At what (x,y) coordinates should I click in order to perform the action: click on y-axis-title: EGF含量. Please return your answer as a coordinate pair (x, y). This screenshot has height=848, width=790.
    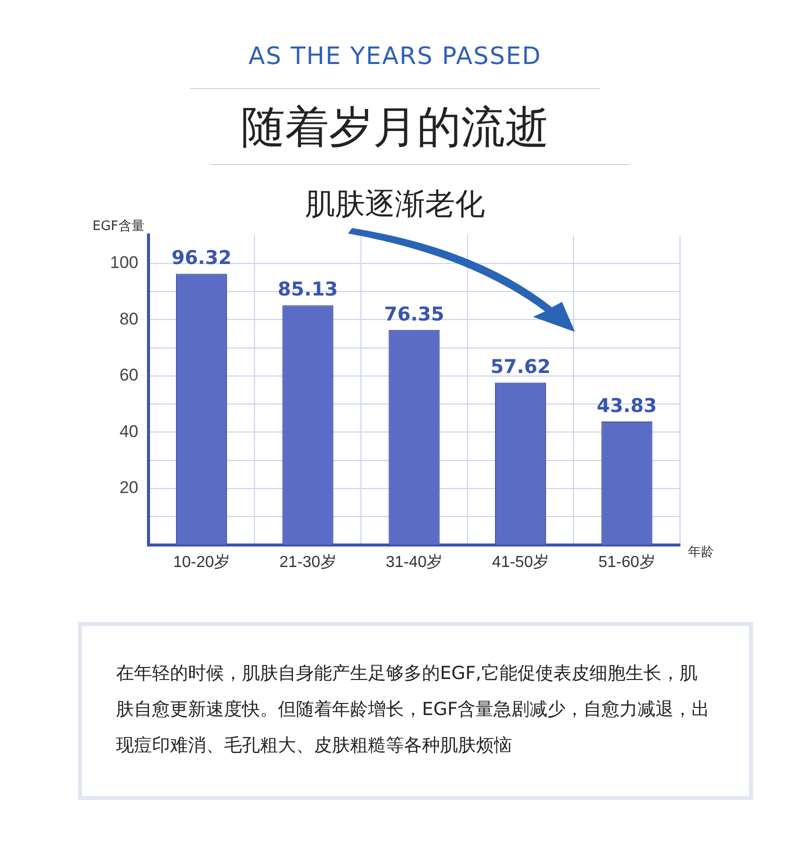
    Looking at the image, I should click on (118, 226).